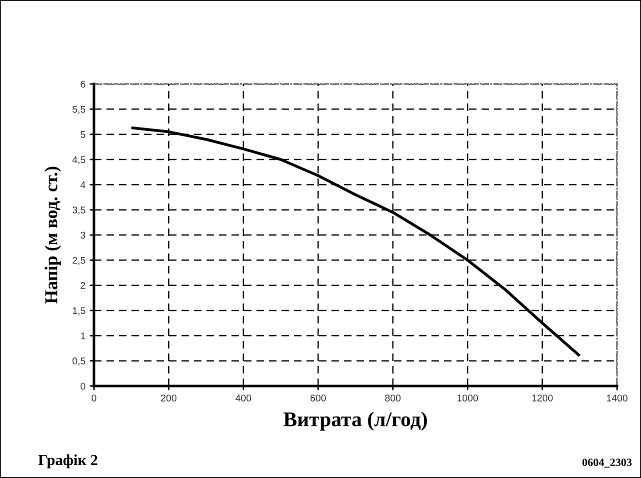  I want to click on x-tick-label: 600, so click(318, 398).